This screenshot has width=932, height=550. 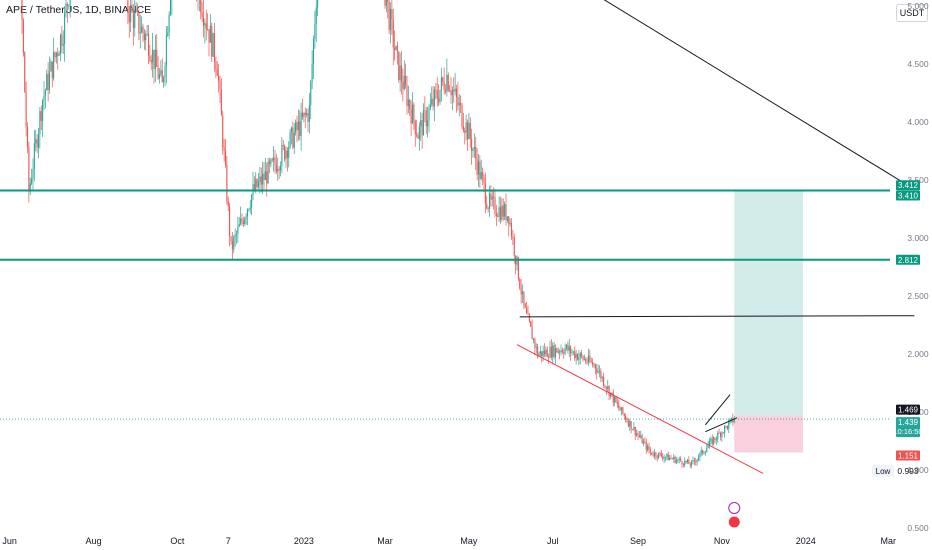 What do you see at coordinates (918, 528) in the screenshot?
I see `y-tick-label: 0.500` at bounding box center [918, 528].